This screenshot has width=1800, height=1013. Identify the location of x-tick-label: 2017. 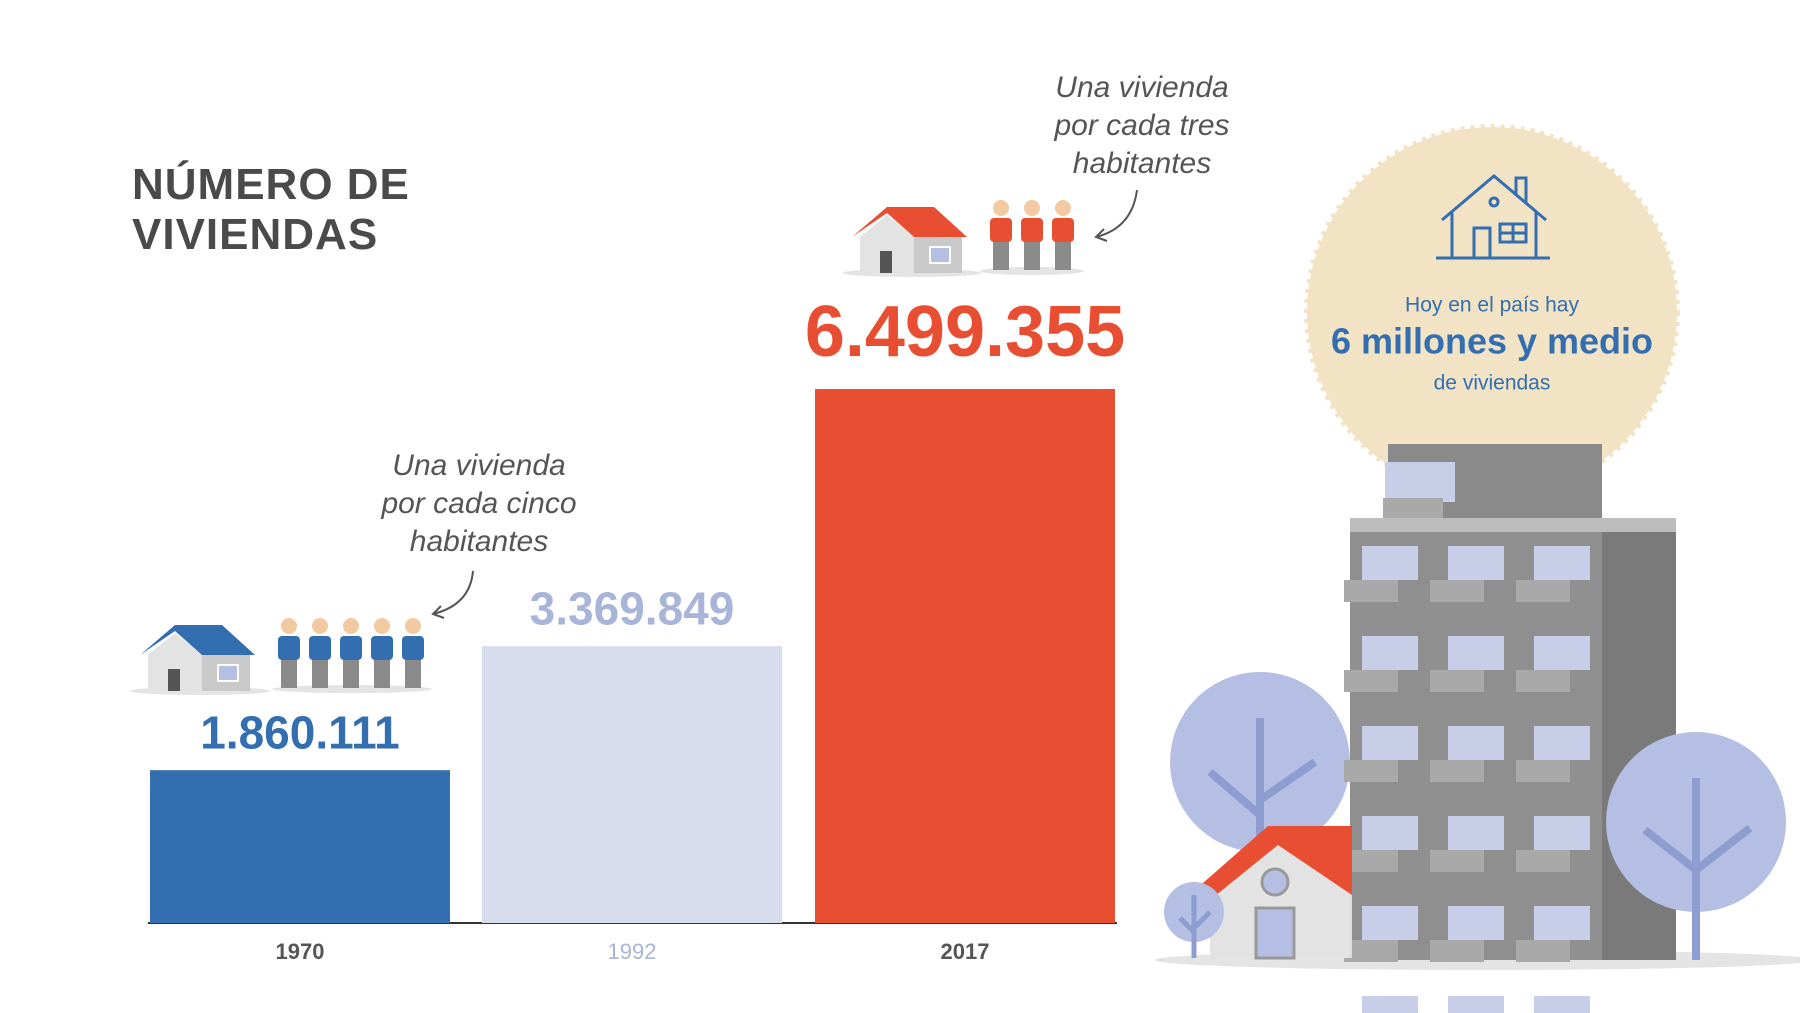
(965, 951).